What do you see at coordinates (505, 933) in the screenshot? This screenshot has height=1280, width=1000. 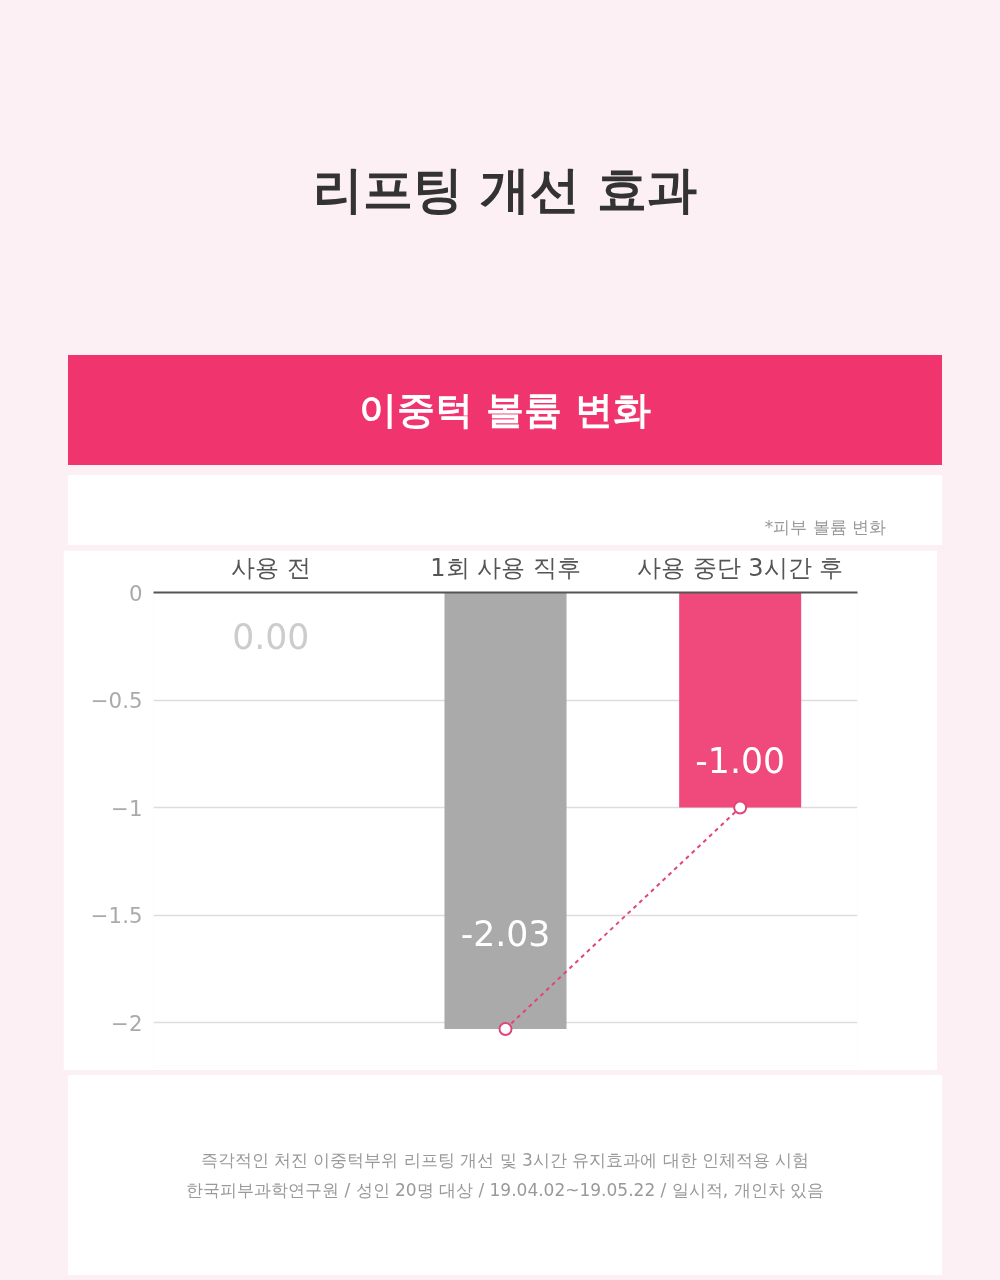 I see `data-label: -2.03` at bounding box center [505, 933].